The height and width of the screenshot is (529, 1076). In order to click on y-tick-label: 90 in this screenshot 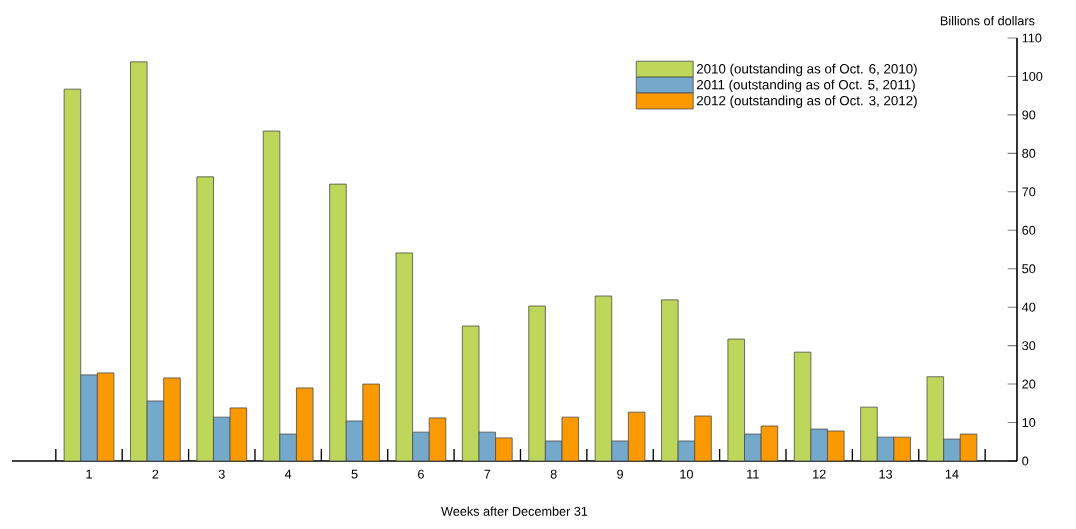, I will do `click(1029, 115)`.